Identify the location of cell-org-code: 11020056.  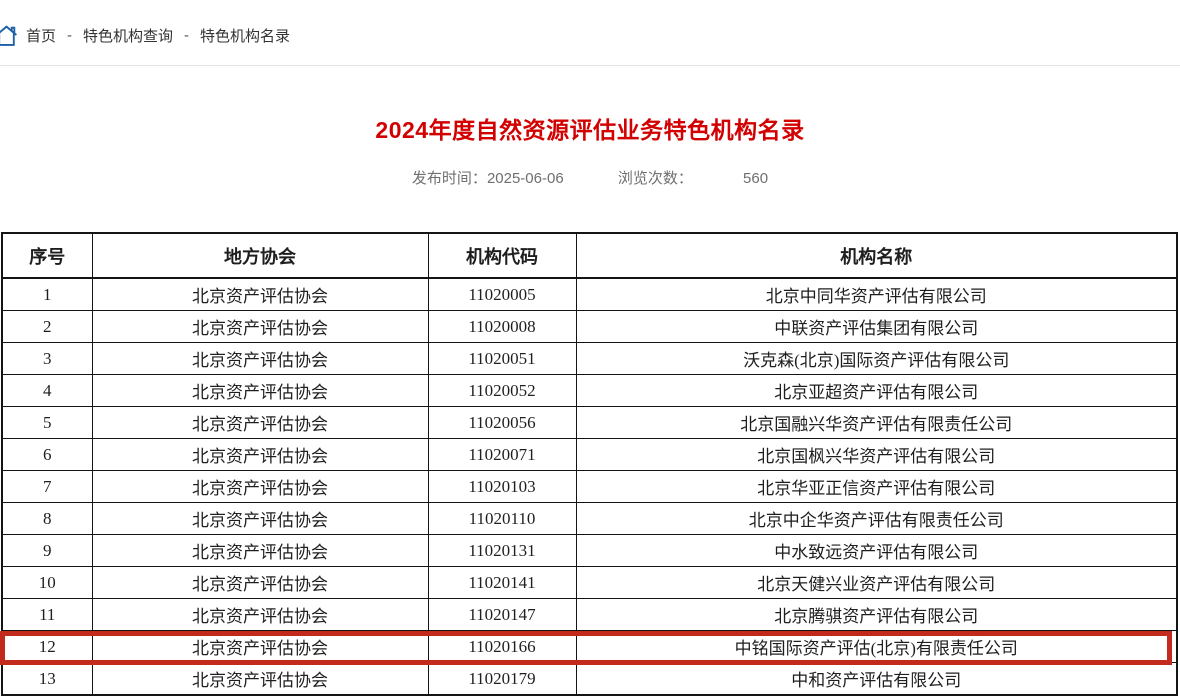
(502, 422).